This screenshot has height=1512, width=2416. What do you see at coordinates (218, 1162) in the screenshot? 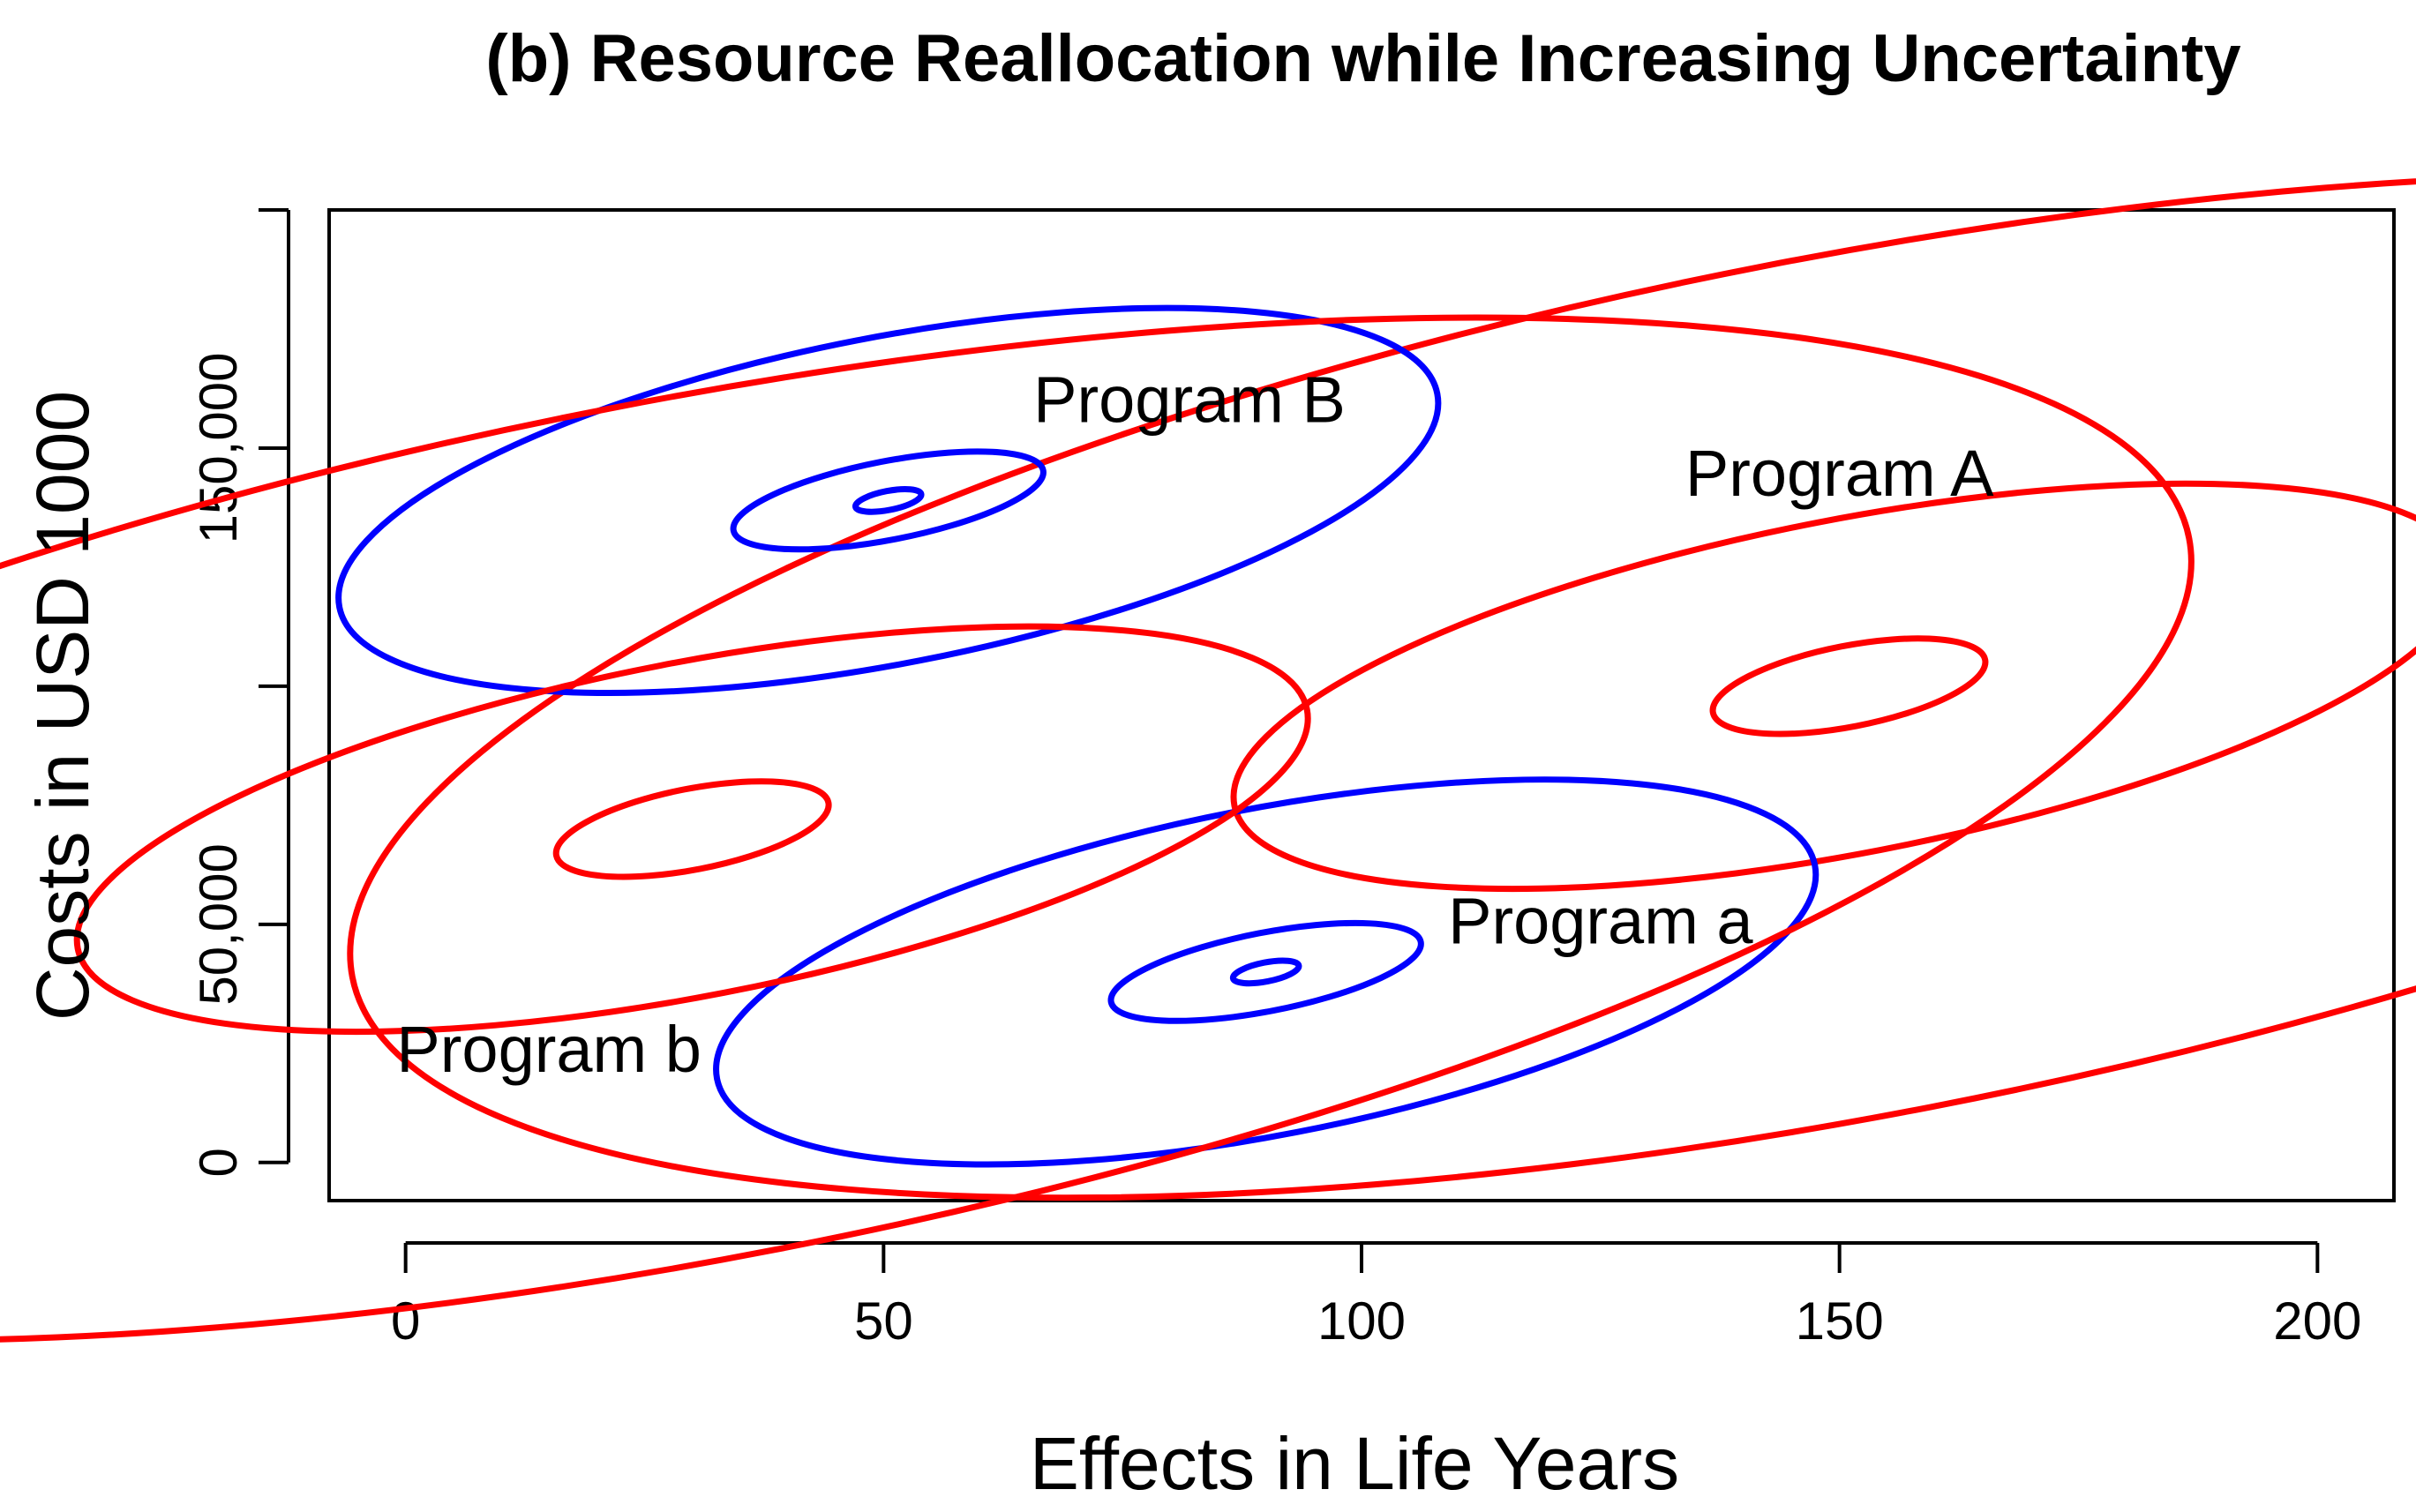
I see `y-tick-label: 0` at bounding box center [218, 1162].